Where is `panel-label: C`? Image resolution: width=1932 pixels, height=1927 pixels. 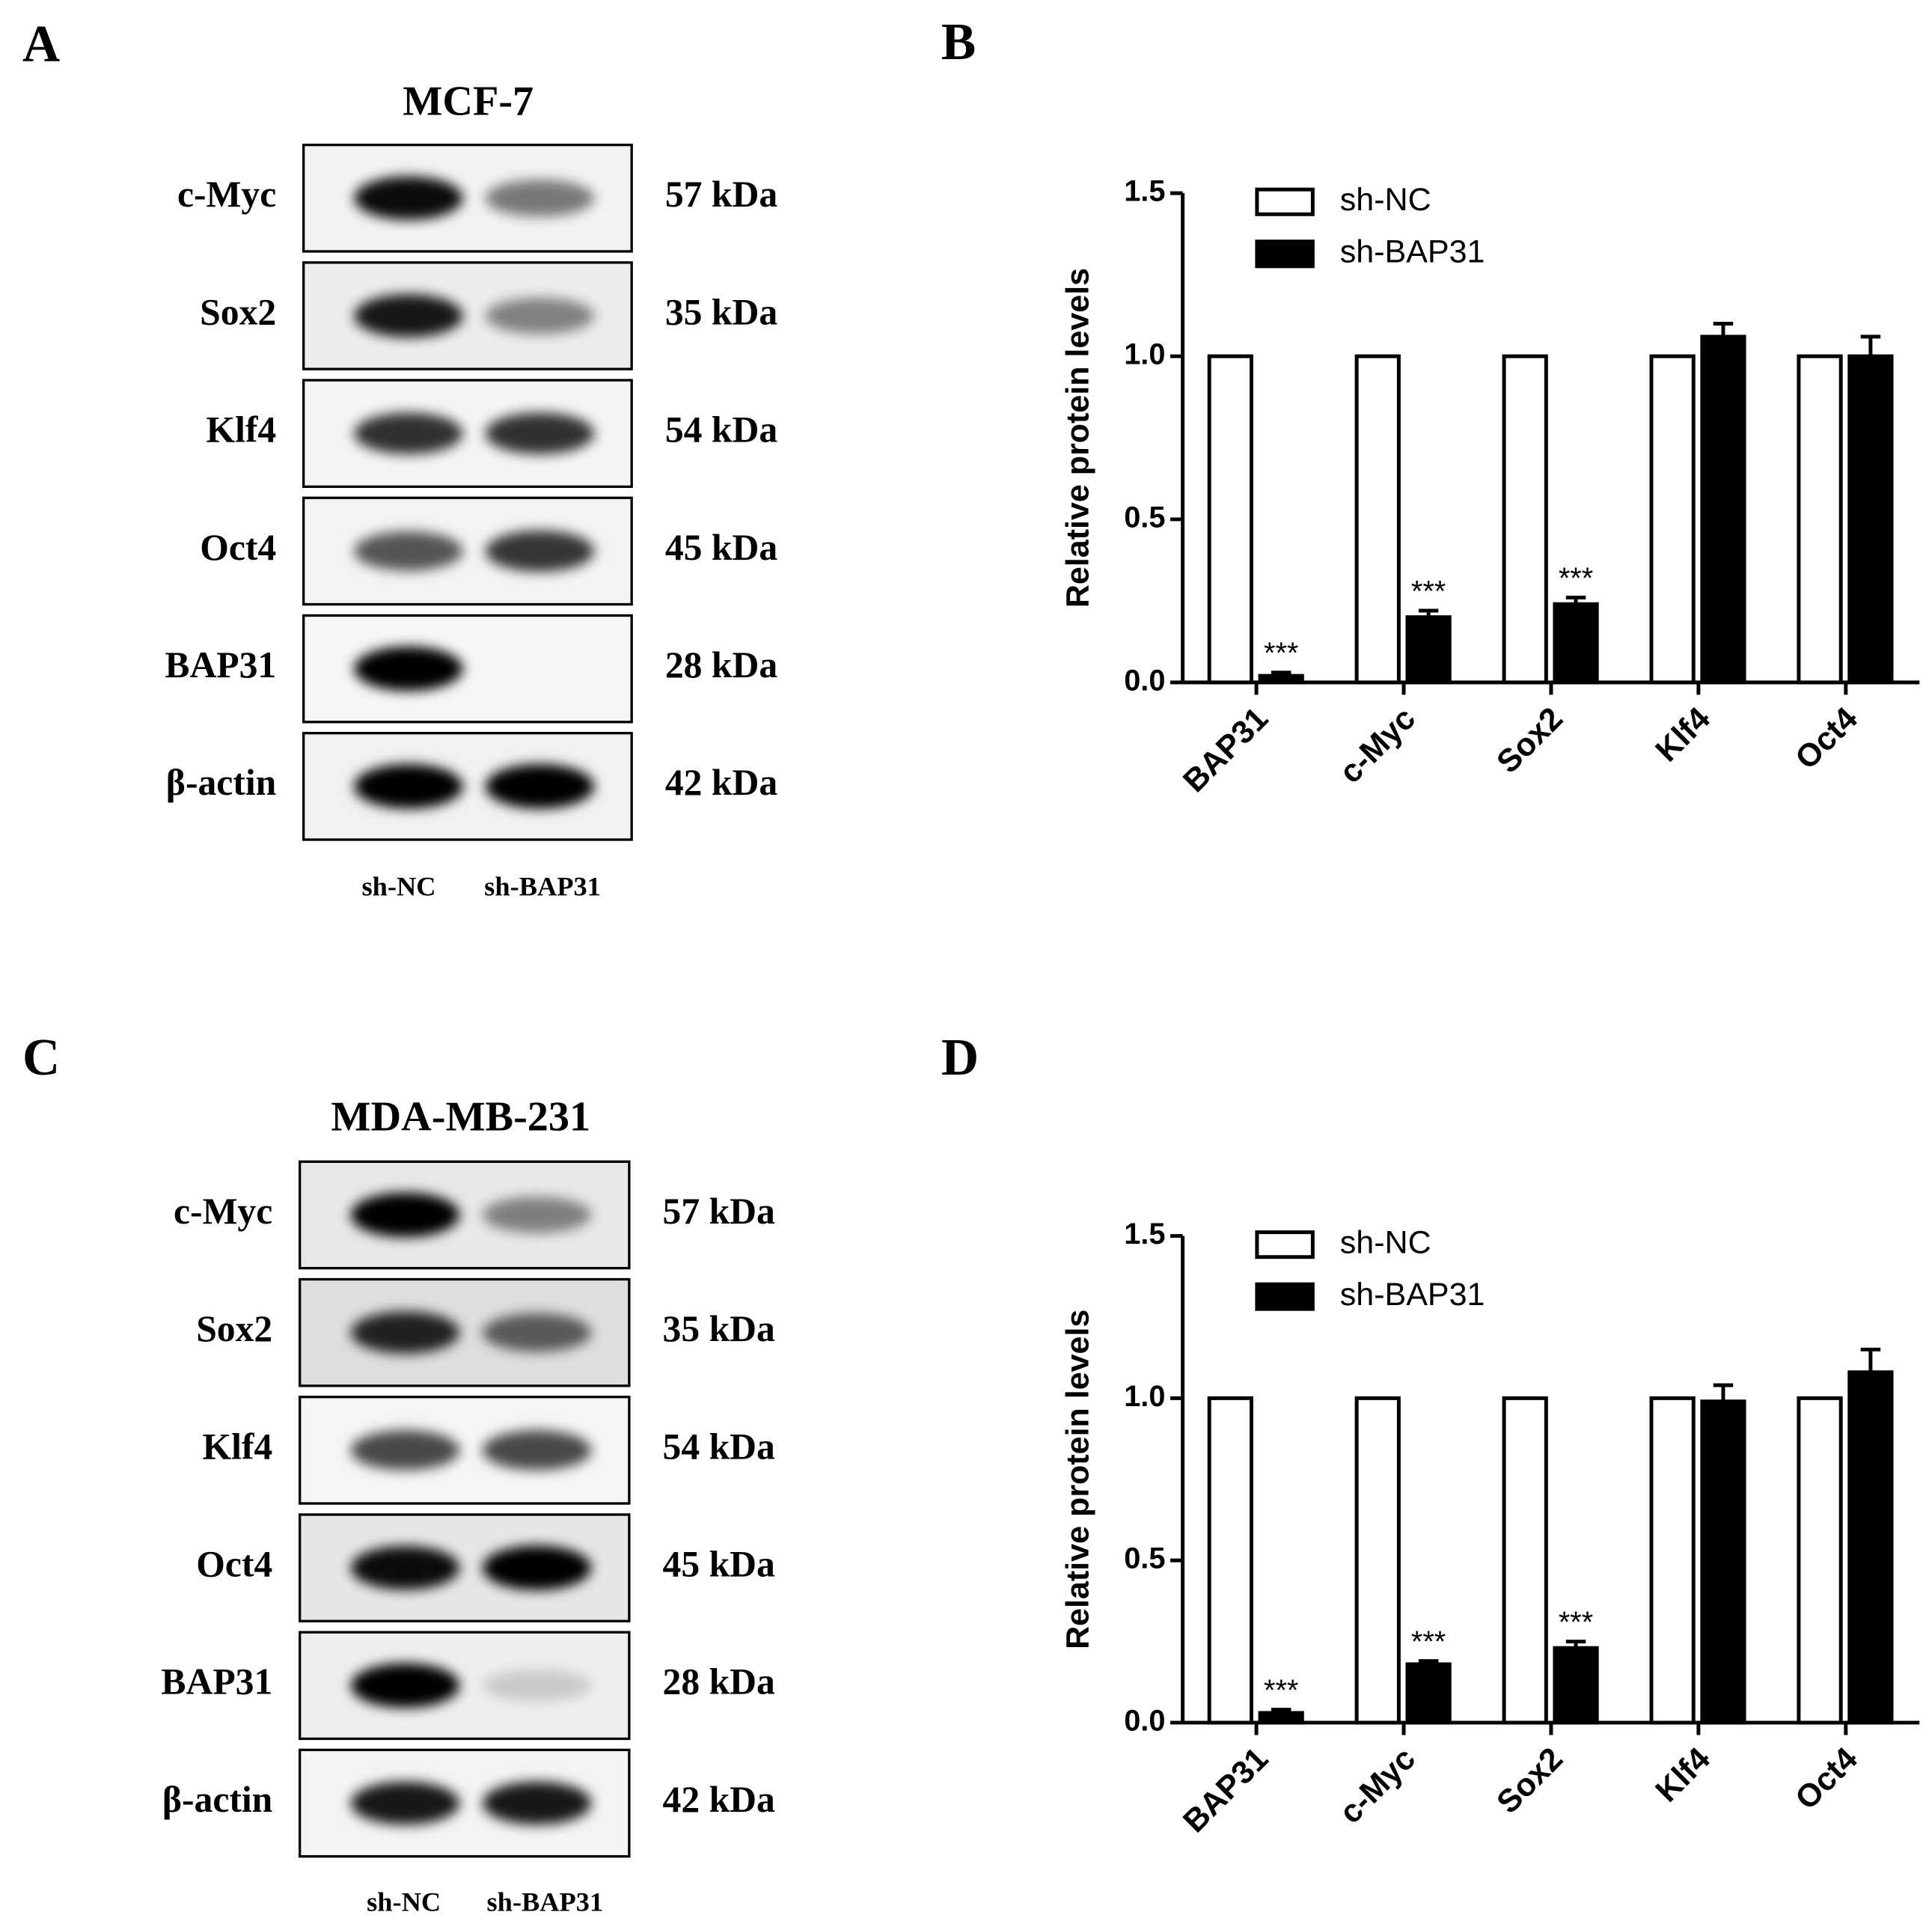 panel-label: C is located at coordinates (41, 1058).